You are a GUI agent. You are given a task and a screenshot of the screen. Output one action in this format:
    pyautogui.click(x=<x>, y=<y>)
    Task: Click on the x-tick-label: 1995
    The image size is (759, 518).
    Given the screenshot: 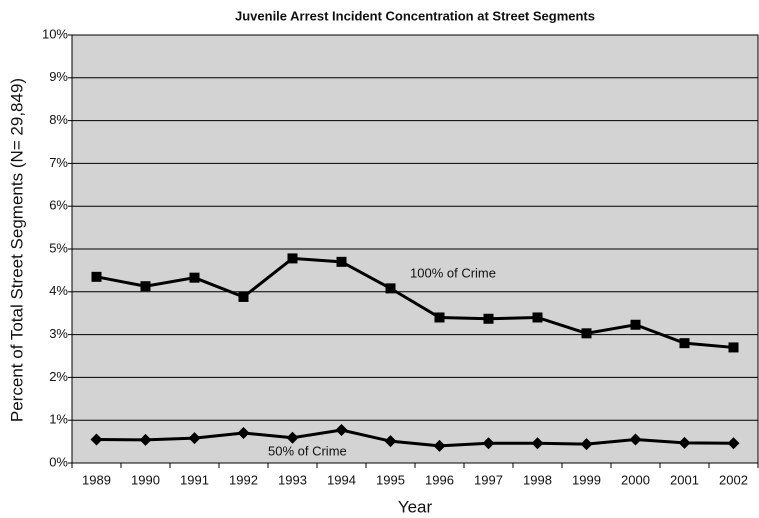 What is the action you would take?
    pyautogui.click(x=390, y=479)
    